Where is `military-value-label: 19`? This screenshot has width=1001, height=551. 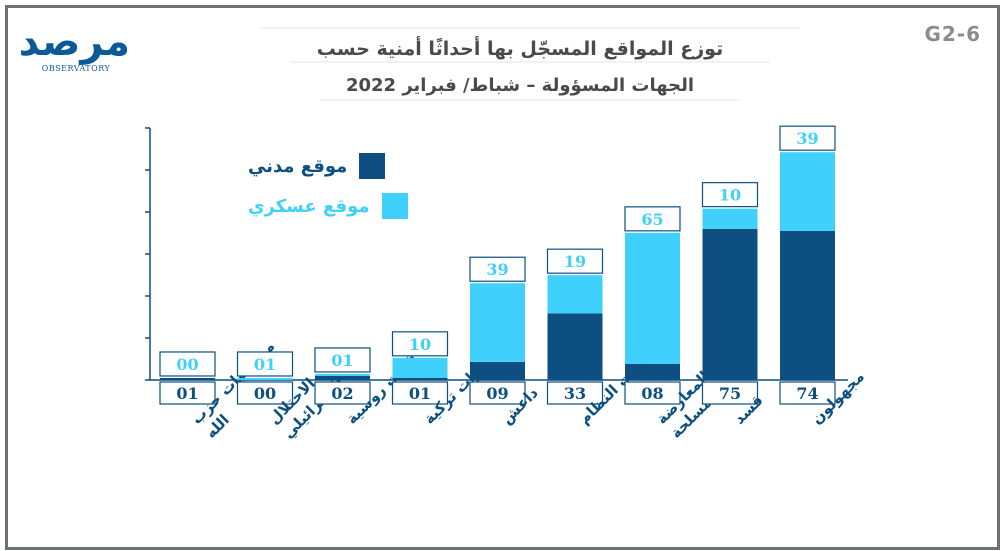
military-value-label: 19 is located at coordinates (575, 261).